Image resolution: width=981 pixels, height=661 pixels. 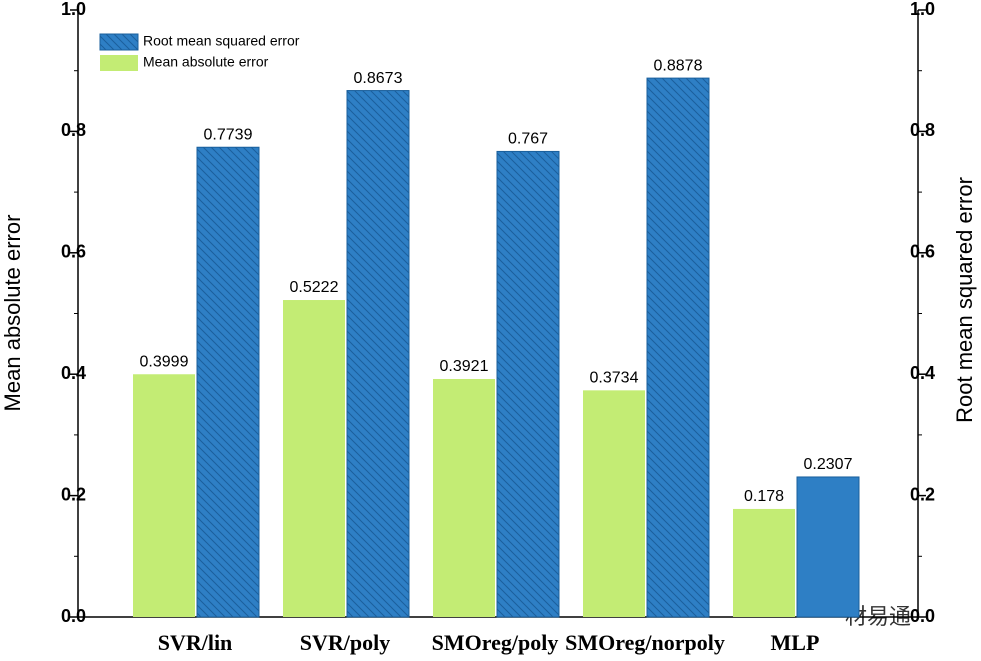 What do you see at coordinates (922, 9) in the screenshot?
I see `y2ticks-label: 1.0` at bounding box center [922, 9].